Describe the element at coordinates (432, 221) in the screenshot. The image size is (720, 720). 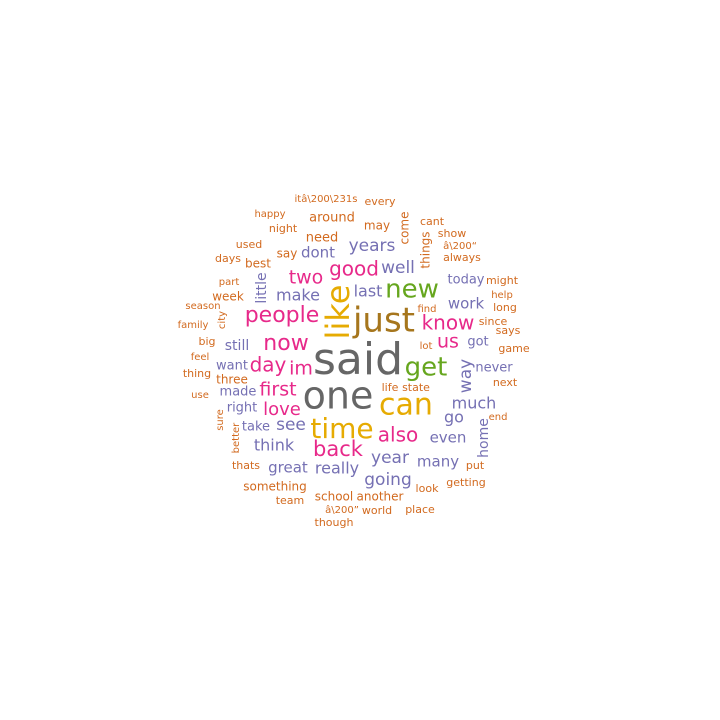
I see `word-cant-88: cant` at that location.